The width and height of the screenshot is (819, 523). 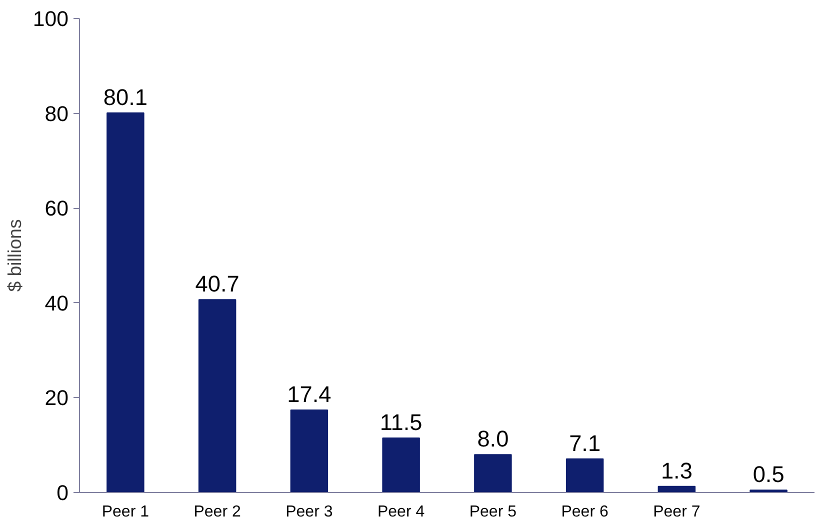 What do you see at coordinates (676, 470) in the screenshot?
I see `data-label: 1.3` at bounding box center [676, 470].